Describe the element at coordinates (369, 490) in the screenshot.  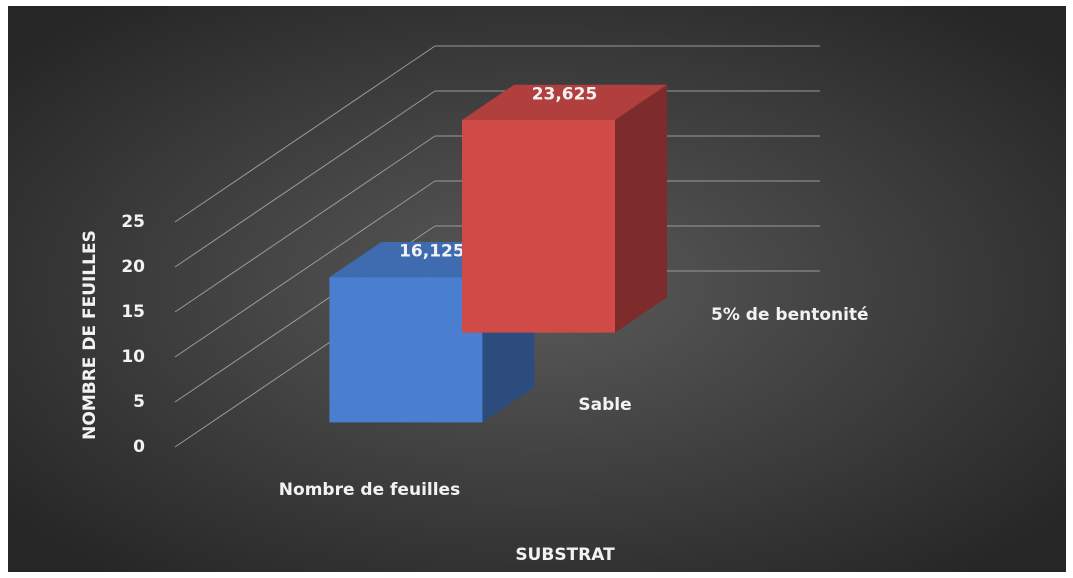
I see `x-tick-label: Nombre de feuilles` at that location.